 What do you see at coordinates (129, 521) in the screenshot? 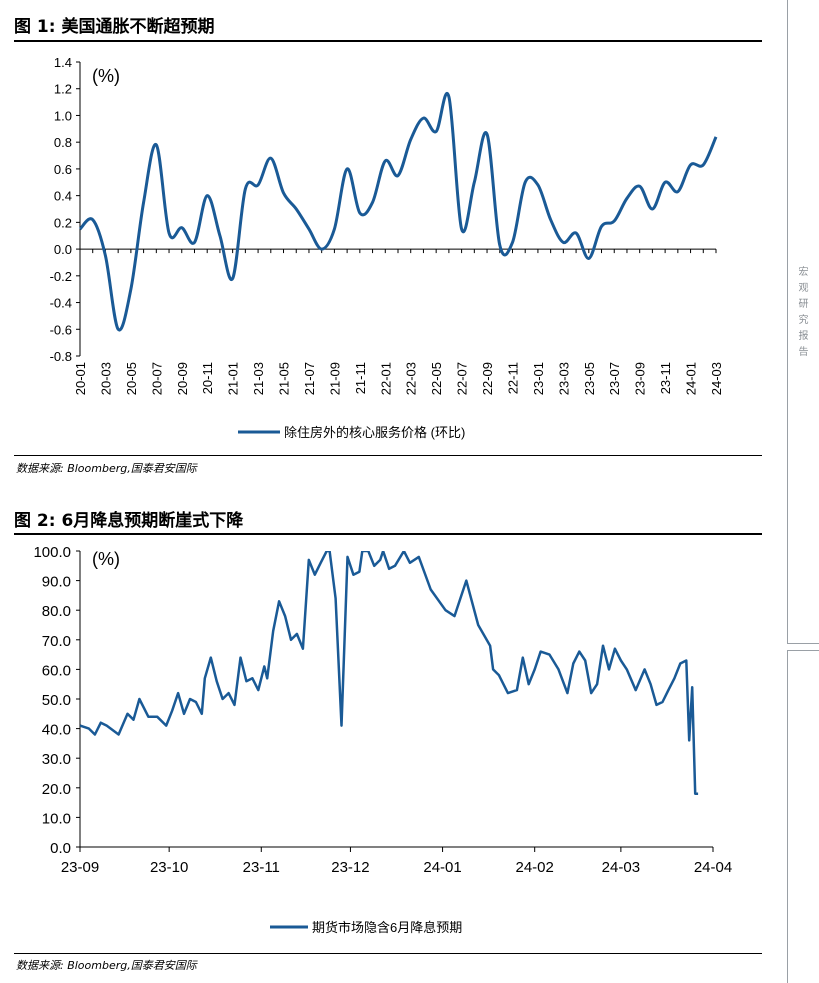
I see `figure-2-title: 图 2: 6月降息预期断崖式下降` at bounding box center [129, 521].